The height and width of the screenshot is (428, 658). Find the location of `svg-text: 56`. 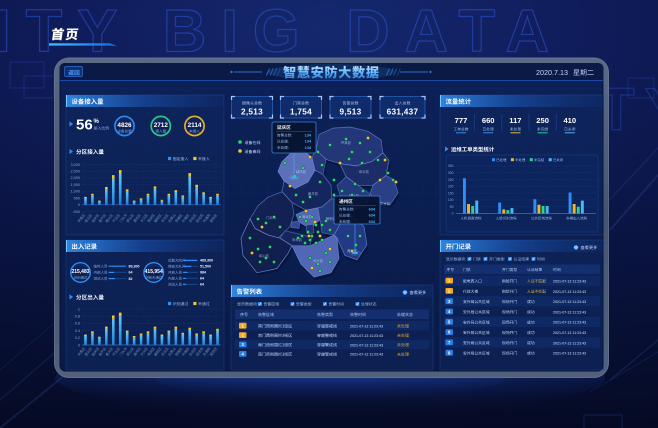

svg-text: 56 is located at coordinates (84, 125).